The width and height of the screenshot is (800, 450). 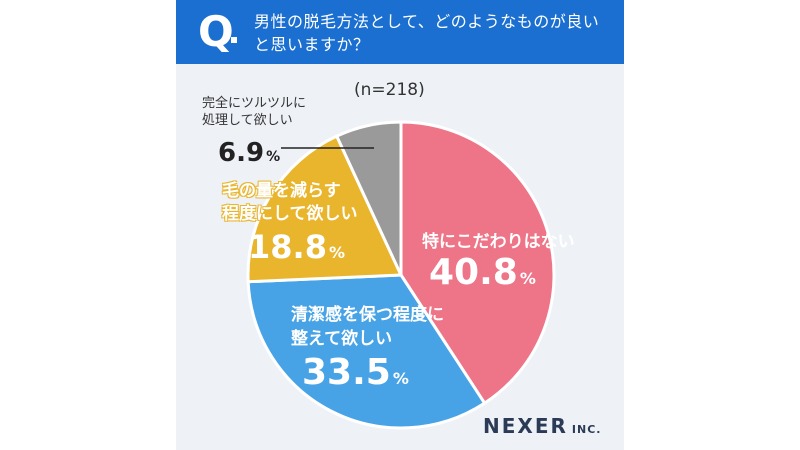 What do you see at coordinates (527, 278) in the screenshot?
I see `slice-value-1-unit: %` at bounding box center [527, 278].